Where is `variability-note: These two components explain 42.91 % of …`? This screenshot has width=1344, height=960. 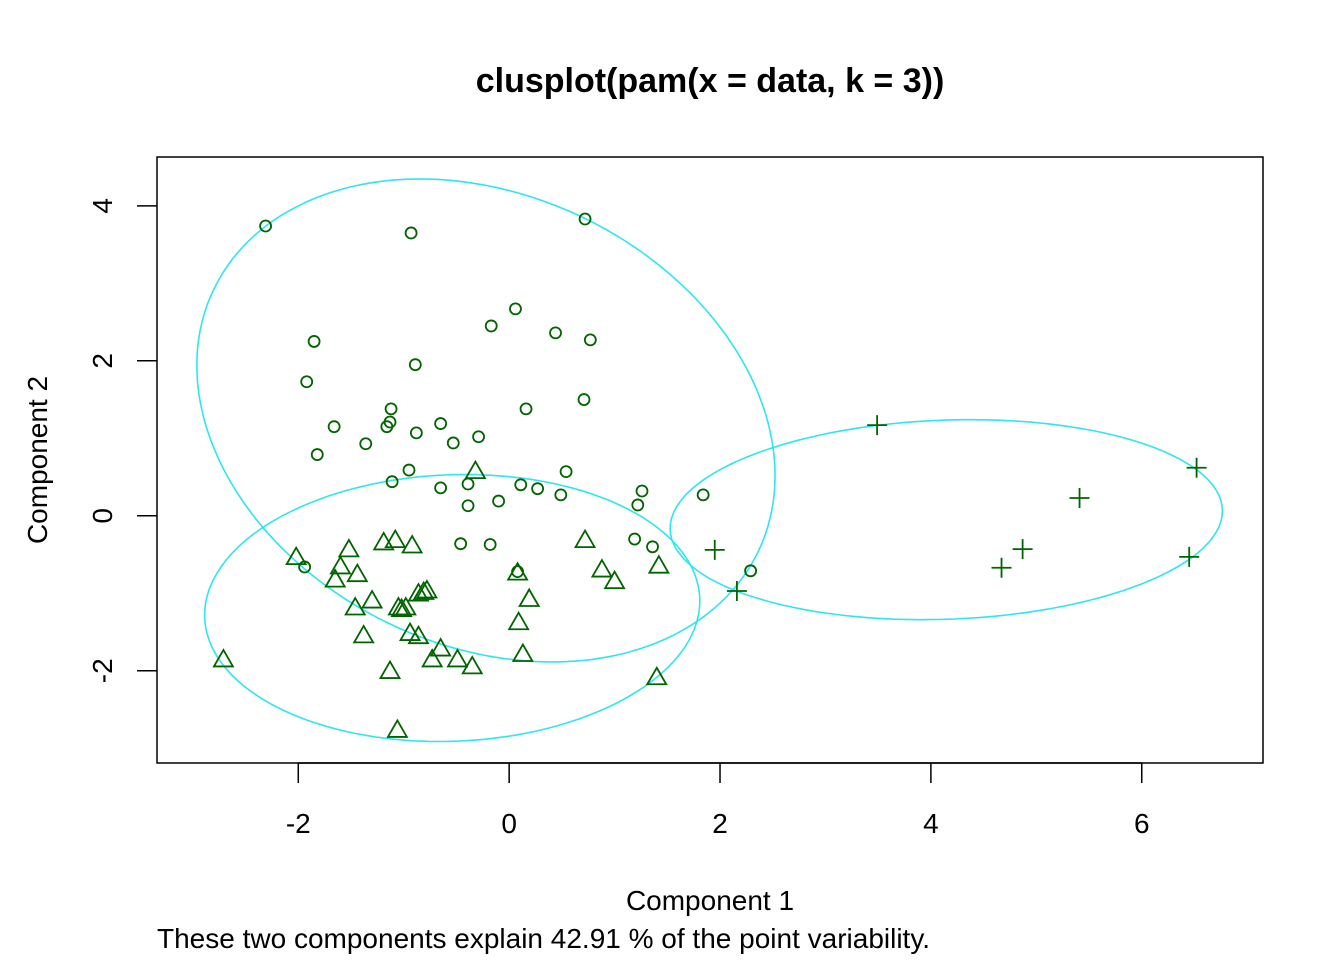
variability-note: These two components explain 42.91 % of … is located at coordinates (543, 938).